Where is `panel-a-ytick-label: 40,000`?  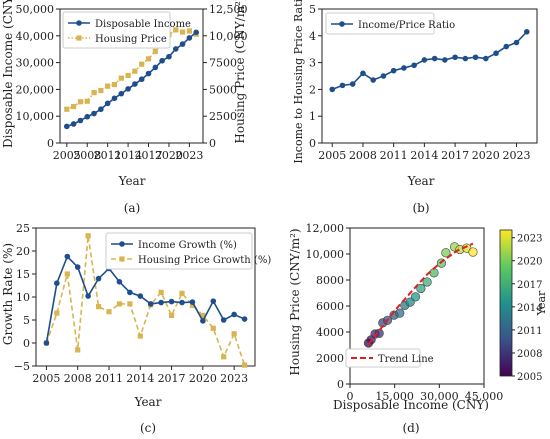 panel-a-ytick-label: 40,000 is located at coordinates (35, 36).